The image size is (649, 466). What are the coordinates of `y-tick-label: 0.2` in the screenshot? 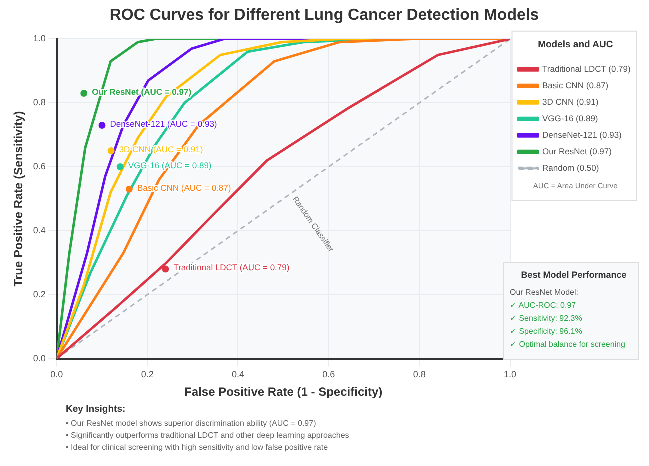 It's located at (39, 294).